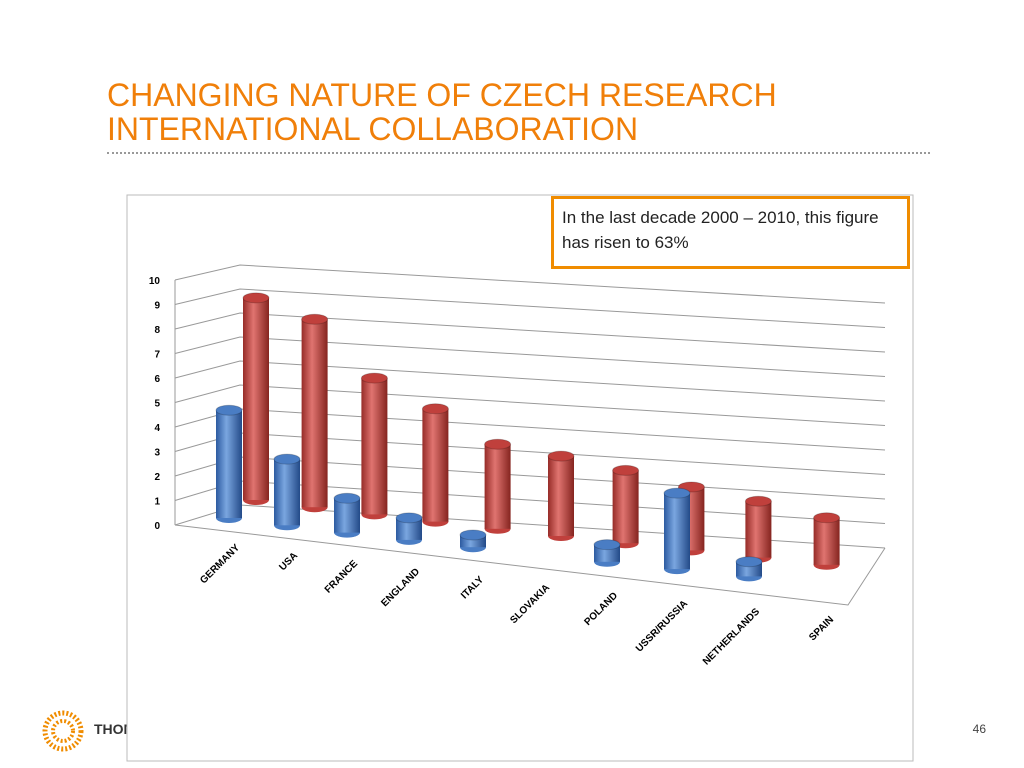 Image resolution: width=1024 pixels, height=768 pixels. What do you see at coordinates (157, 355) in the screenshot?
I see `y-tick-label: 7` at bounding box center [157, 355].